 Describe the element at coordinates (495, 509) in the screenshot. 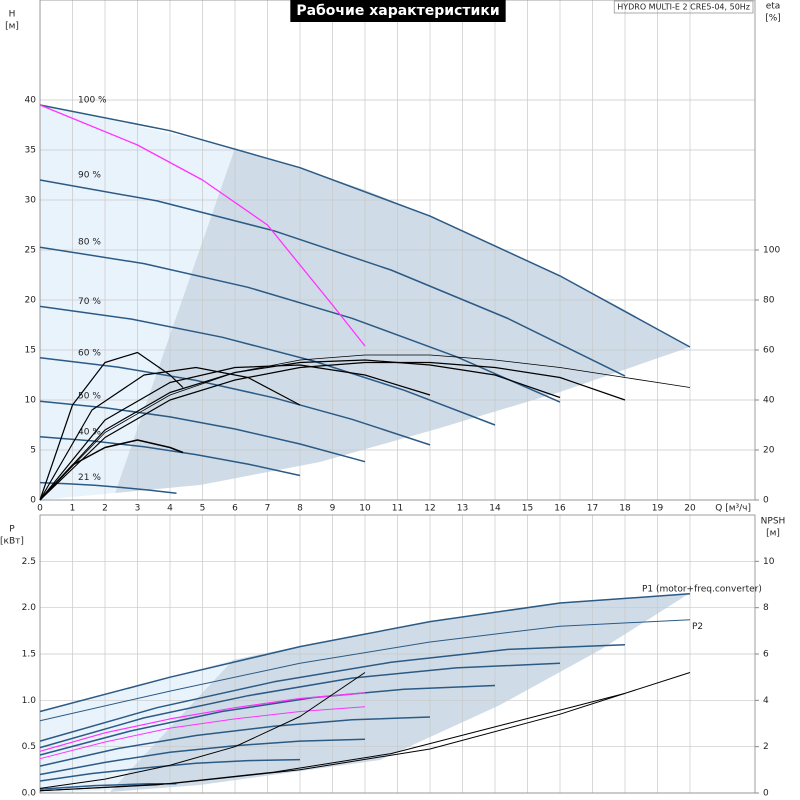

I see `x-tick-label: 14` at that location.